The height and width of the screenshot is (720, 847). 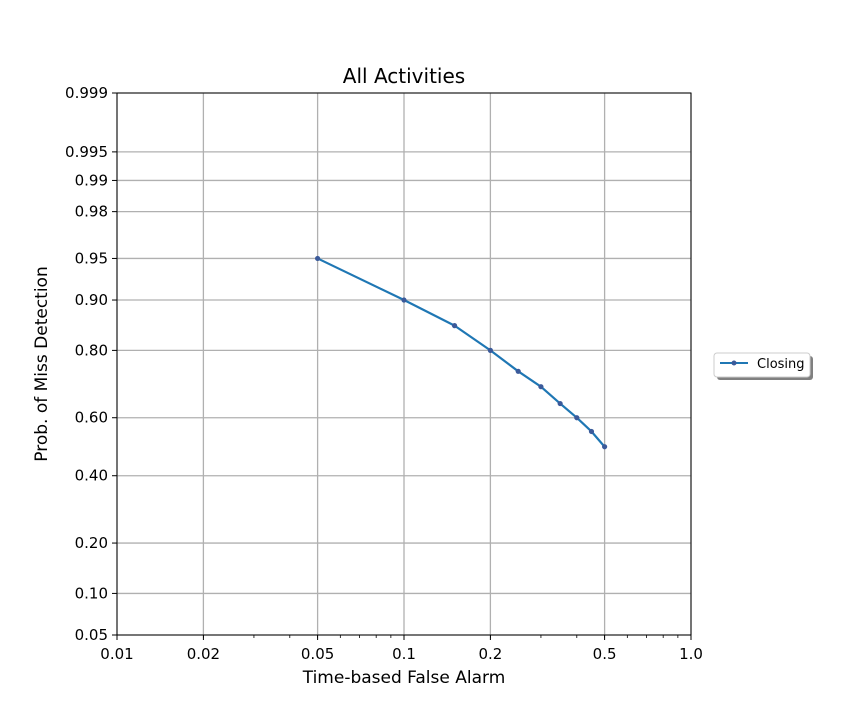 What do you see at coordinates (203, 654) in the screenshot?
I see `x-tick-label: 0.02` at bounding box center [203, 654].